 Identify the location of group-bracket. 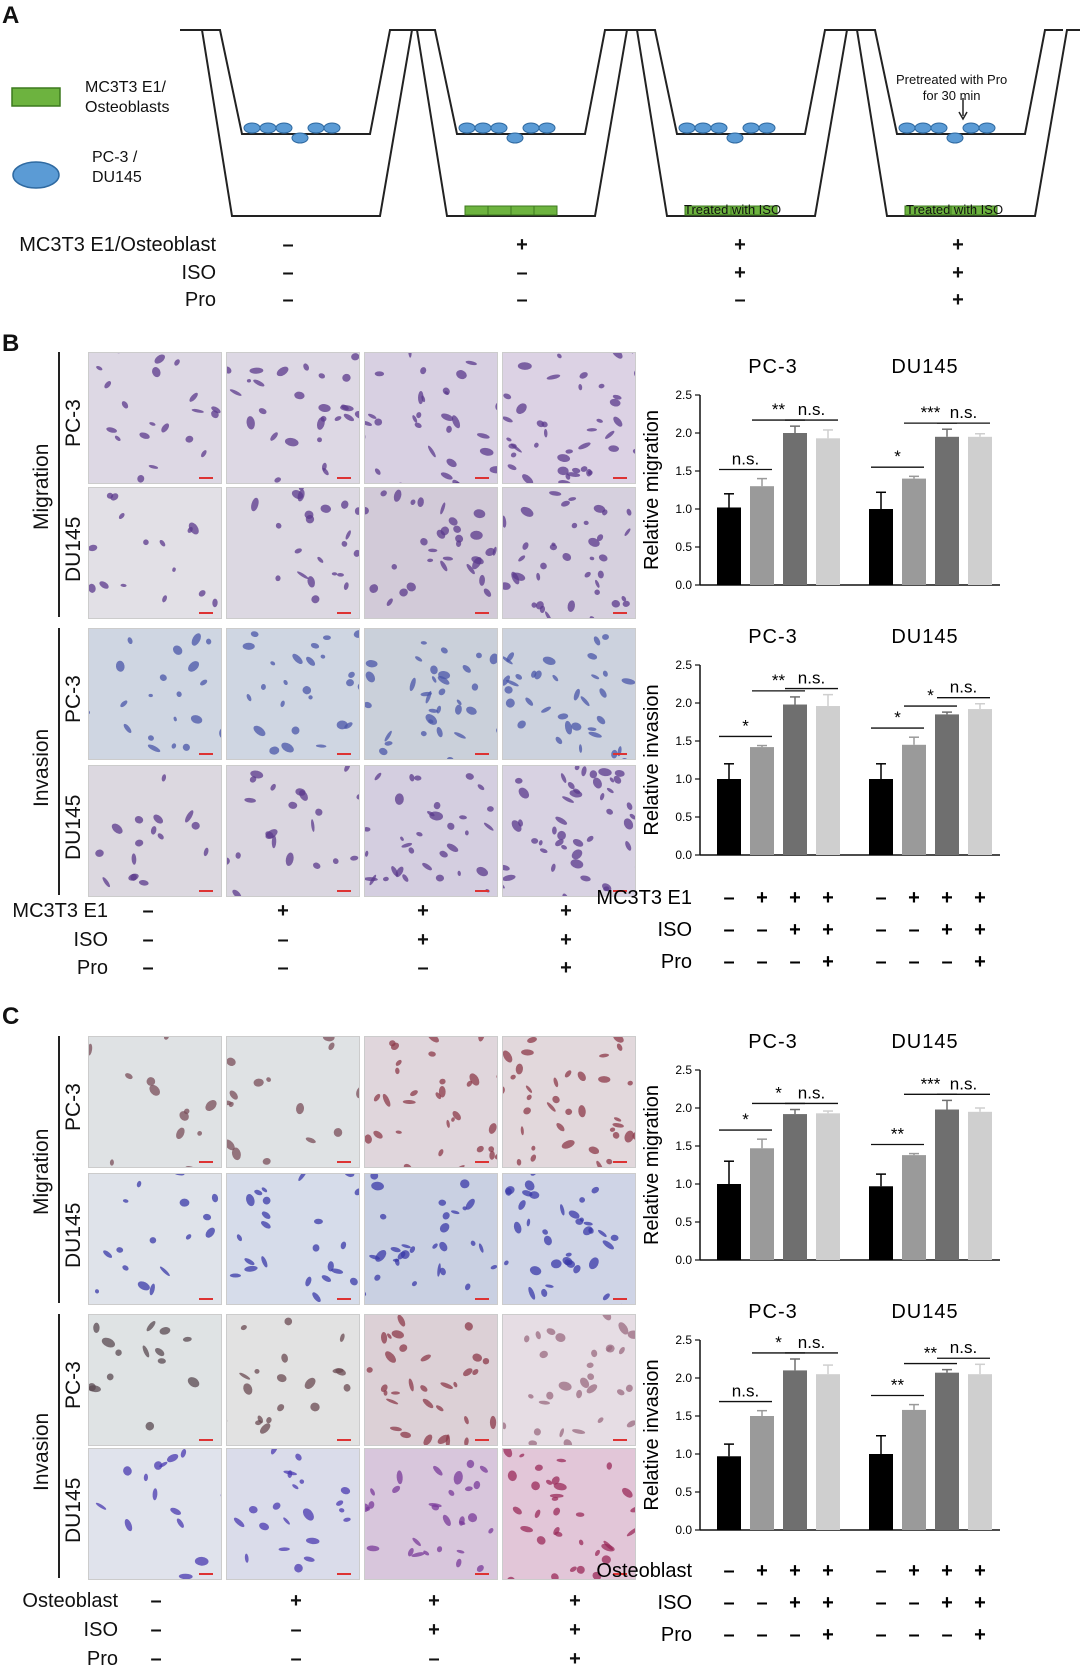
(59, 1446).